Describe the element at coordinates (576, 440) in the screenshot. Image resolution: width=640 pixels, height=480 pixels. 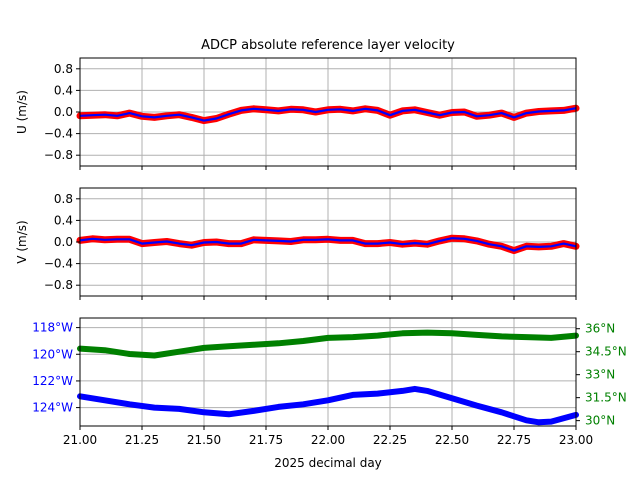
I see `x-tick-label: 23.00` at that location.